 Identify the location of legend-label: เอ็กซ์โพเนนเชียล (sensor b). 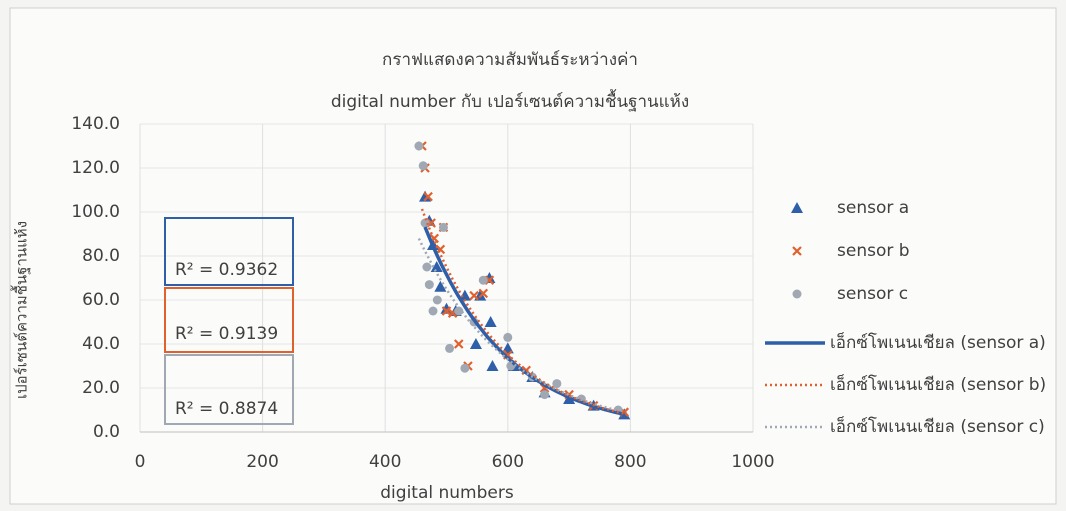
(938, 384).